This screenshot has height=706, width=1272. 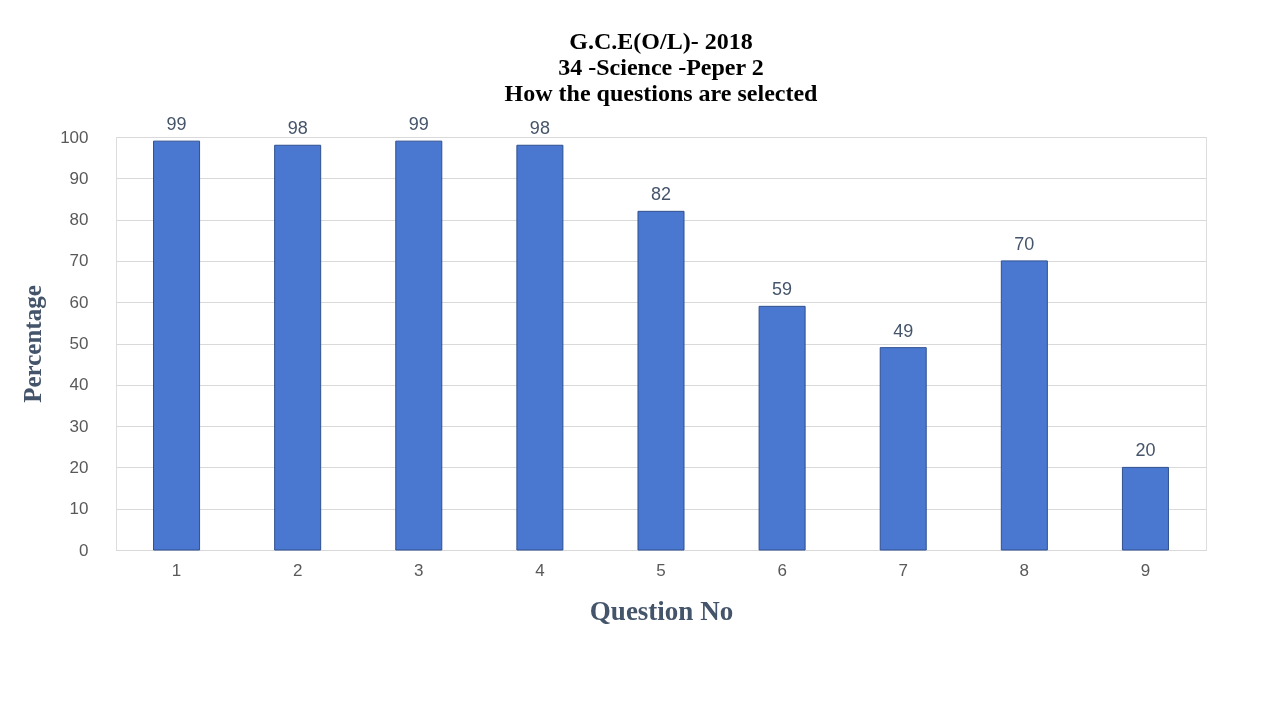 I want to click on data-label: 20, so click(x=1145, y=450).